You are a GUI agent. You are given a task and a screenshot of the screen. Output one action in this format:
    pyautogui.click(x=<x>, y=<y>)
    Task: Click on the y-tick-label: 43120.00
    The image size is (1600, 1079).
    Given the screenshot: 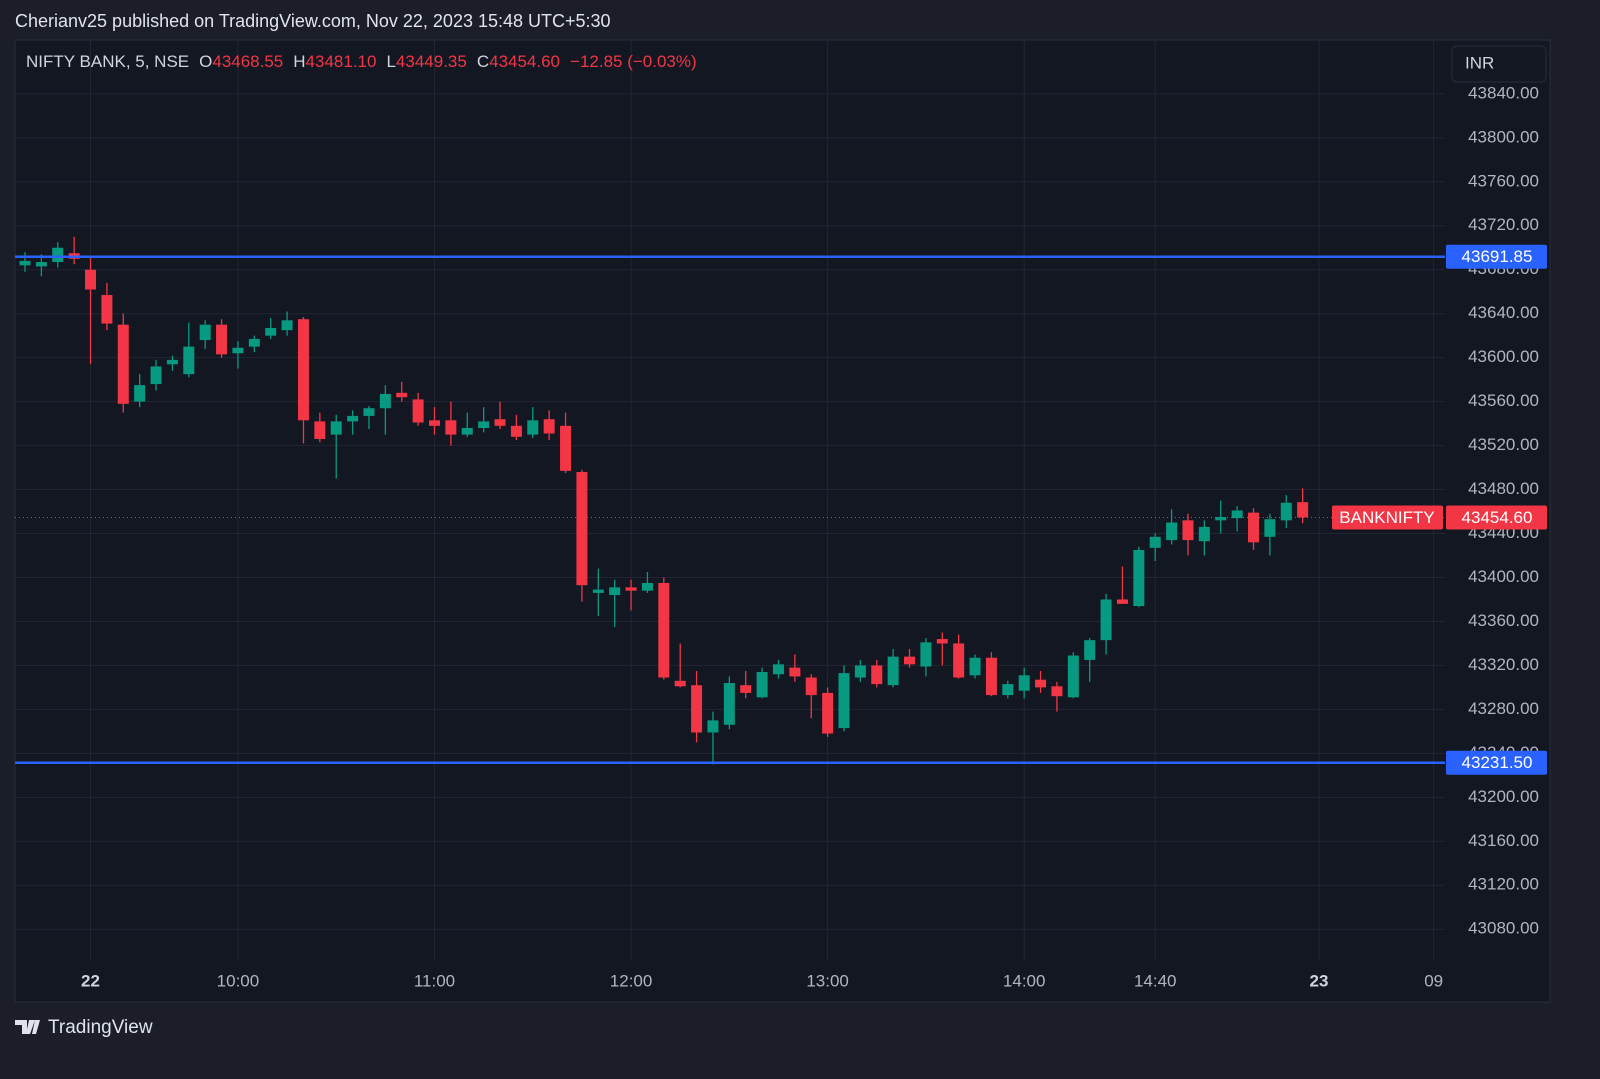 What is the action you would take?
    pyautogui.click(x=1503, y=884)
    